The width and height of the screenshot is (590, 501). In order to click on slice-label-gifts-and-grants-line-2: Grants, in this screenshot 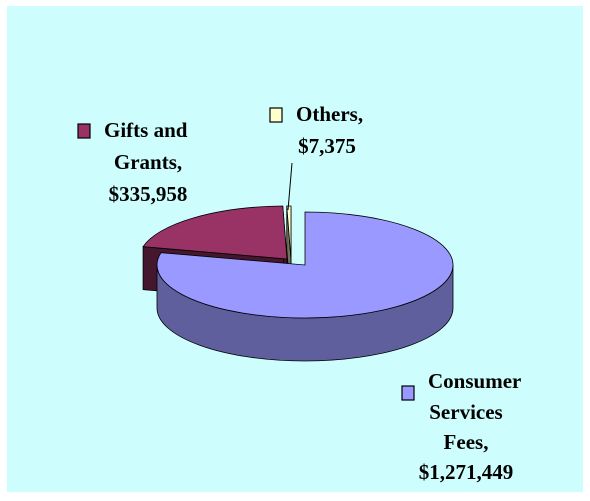, I will do `click(148, 162)`.